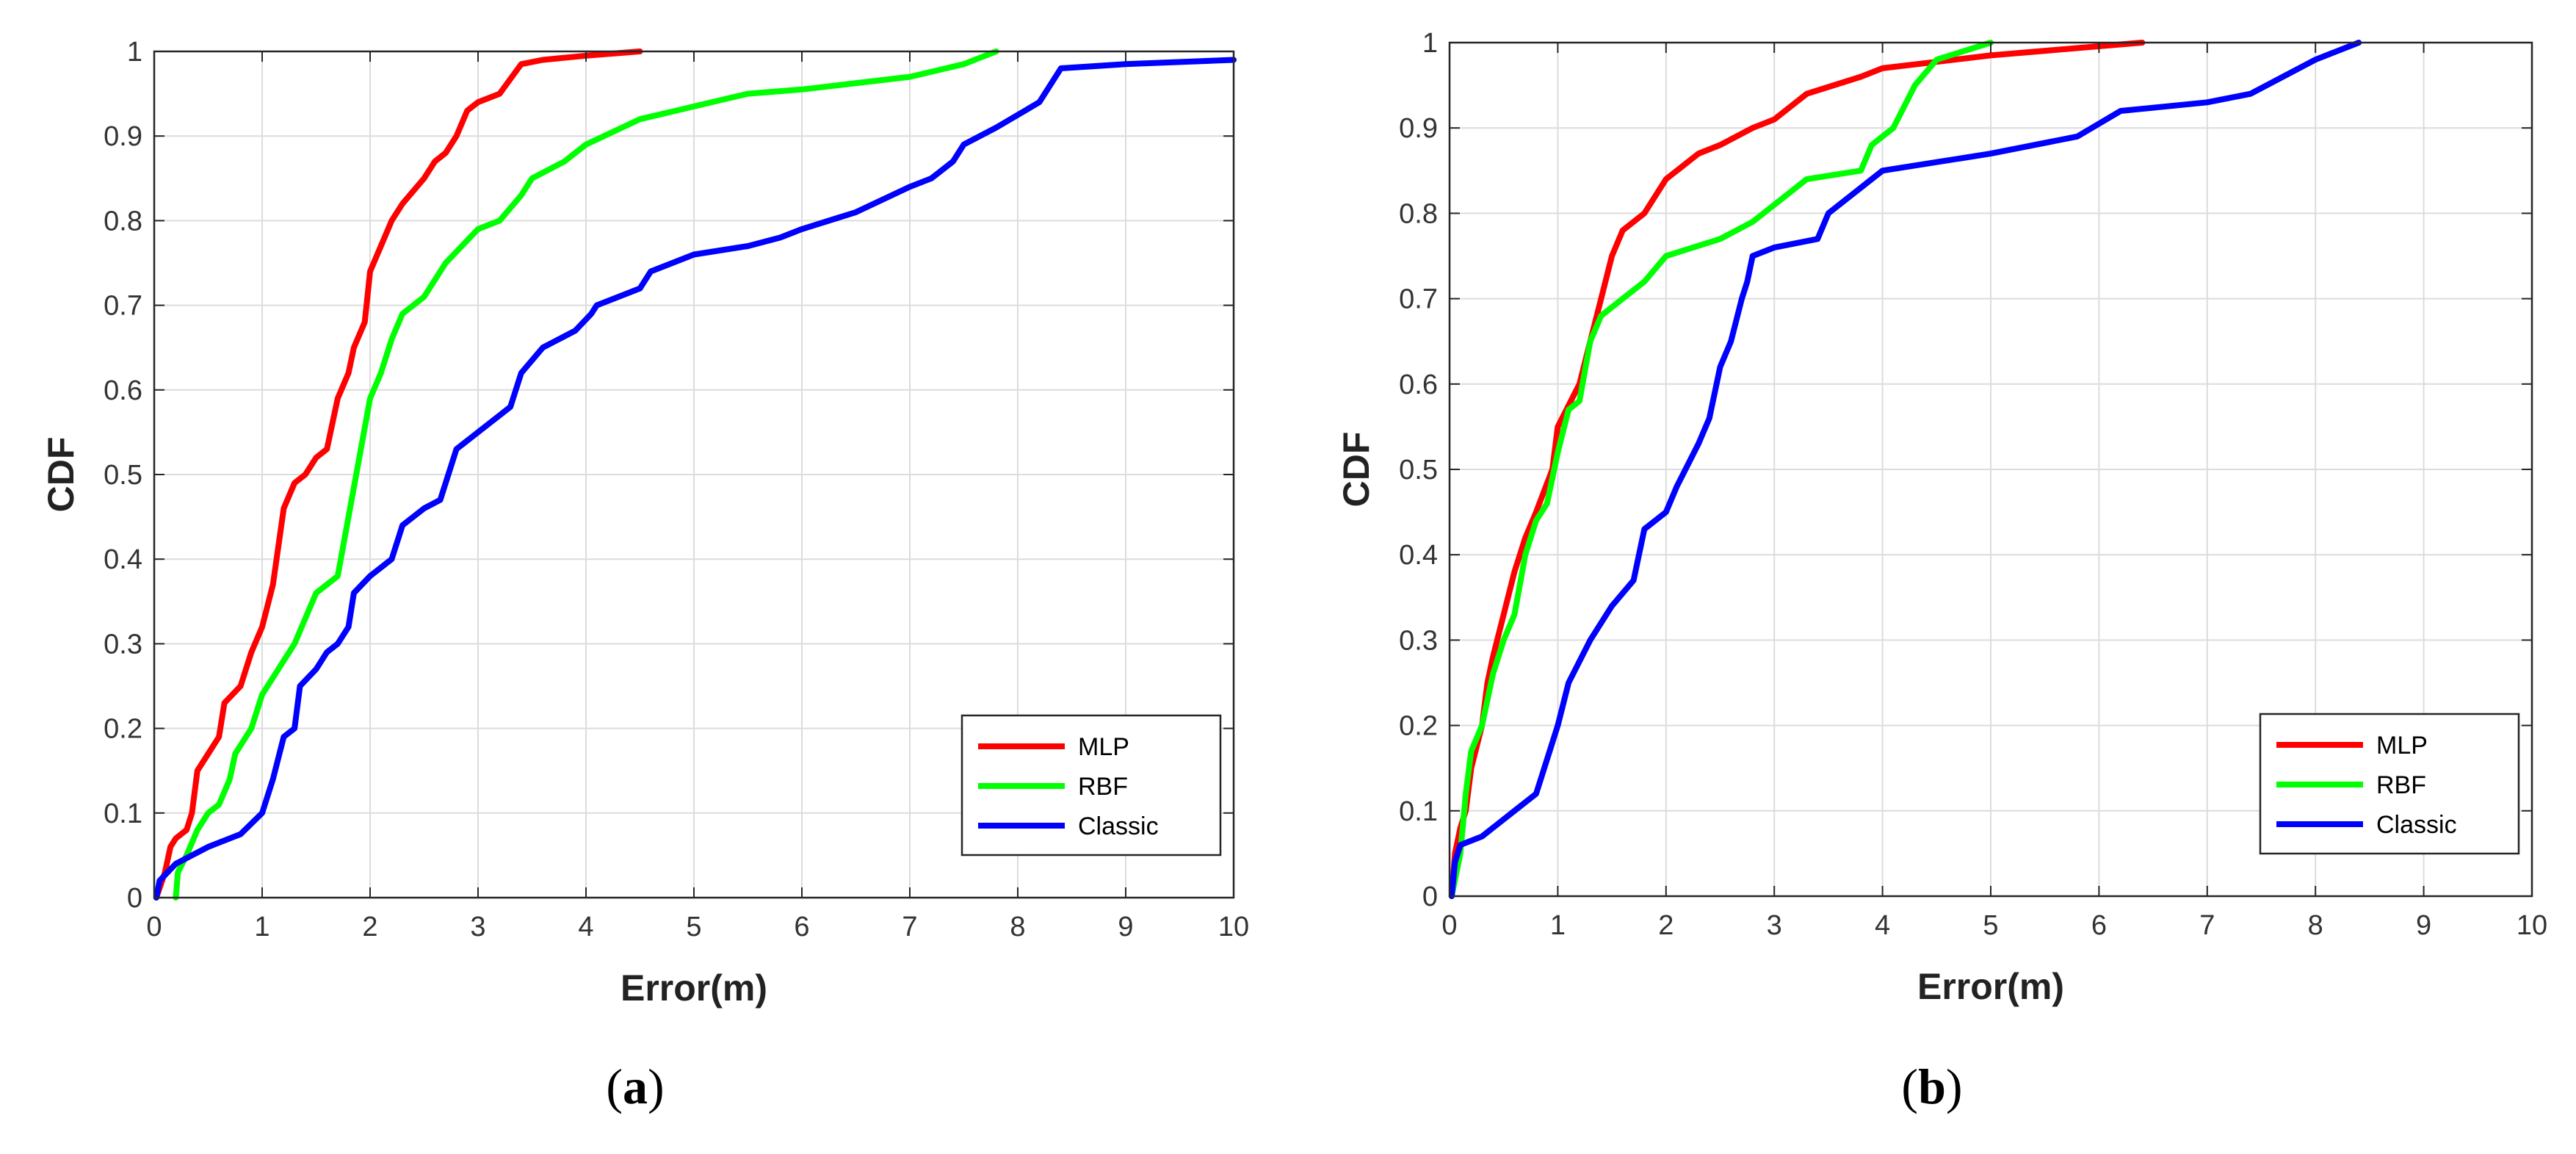  What do you see at coordinates (398, 475) in the screenshot?
I see `series-line-mlp` at bounding box center [398, 475].